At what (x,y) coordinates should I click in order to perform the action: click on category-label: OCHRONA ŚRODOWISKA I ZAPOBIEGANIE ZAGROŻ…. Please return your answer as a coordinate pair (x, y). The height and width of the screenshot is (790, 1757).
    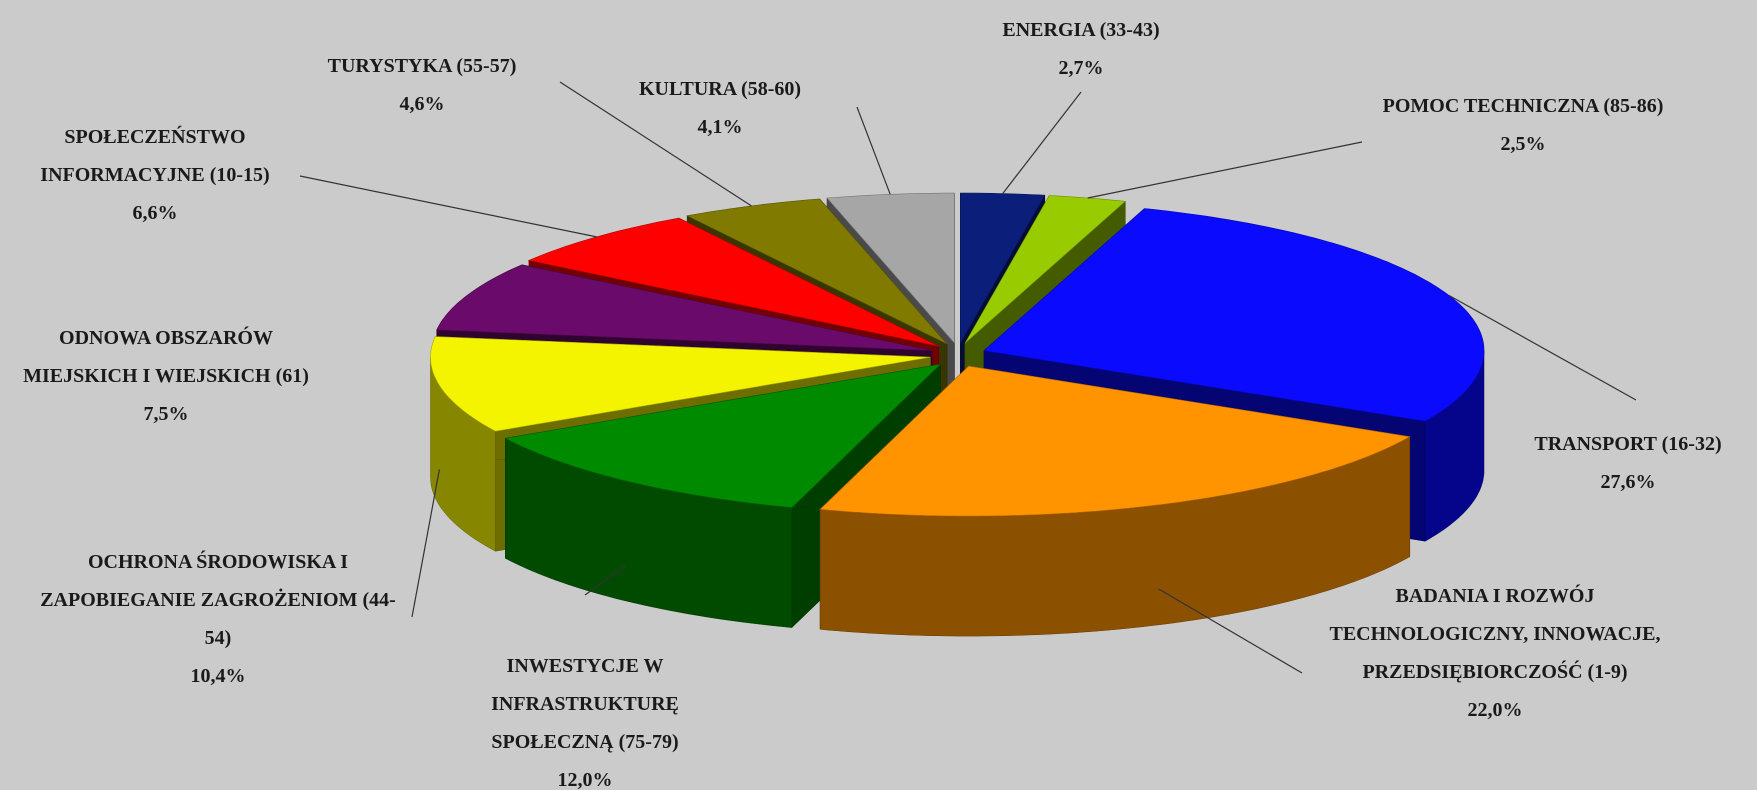
    Looking at the image, I should click on (218, 600).